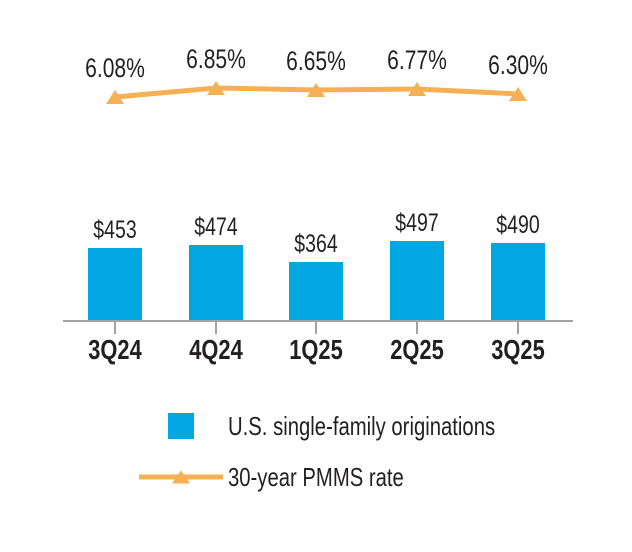 This screenshot has height=552, width=632. What do you see at coordinates (115, 284) in the screenshot?
I see `bar-3Q24` at bounding box center [115, 284].